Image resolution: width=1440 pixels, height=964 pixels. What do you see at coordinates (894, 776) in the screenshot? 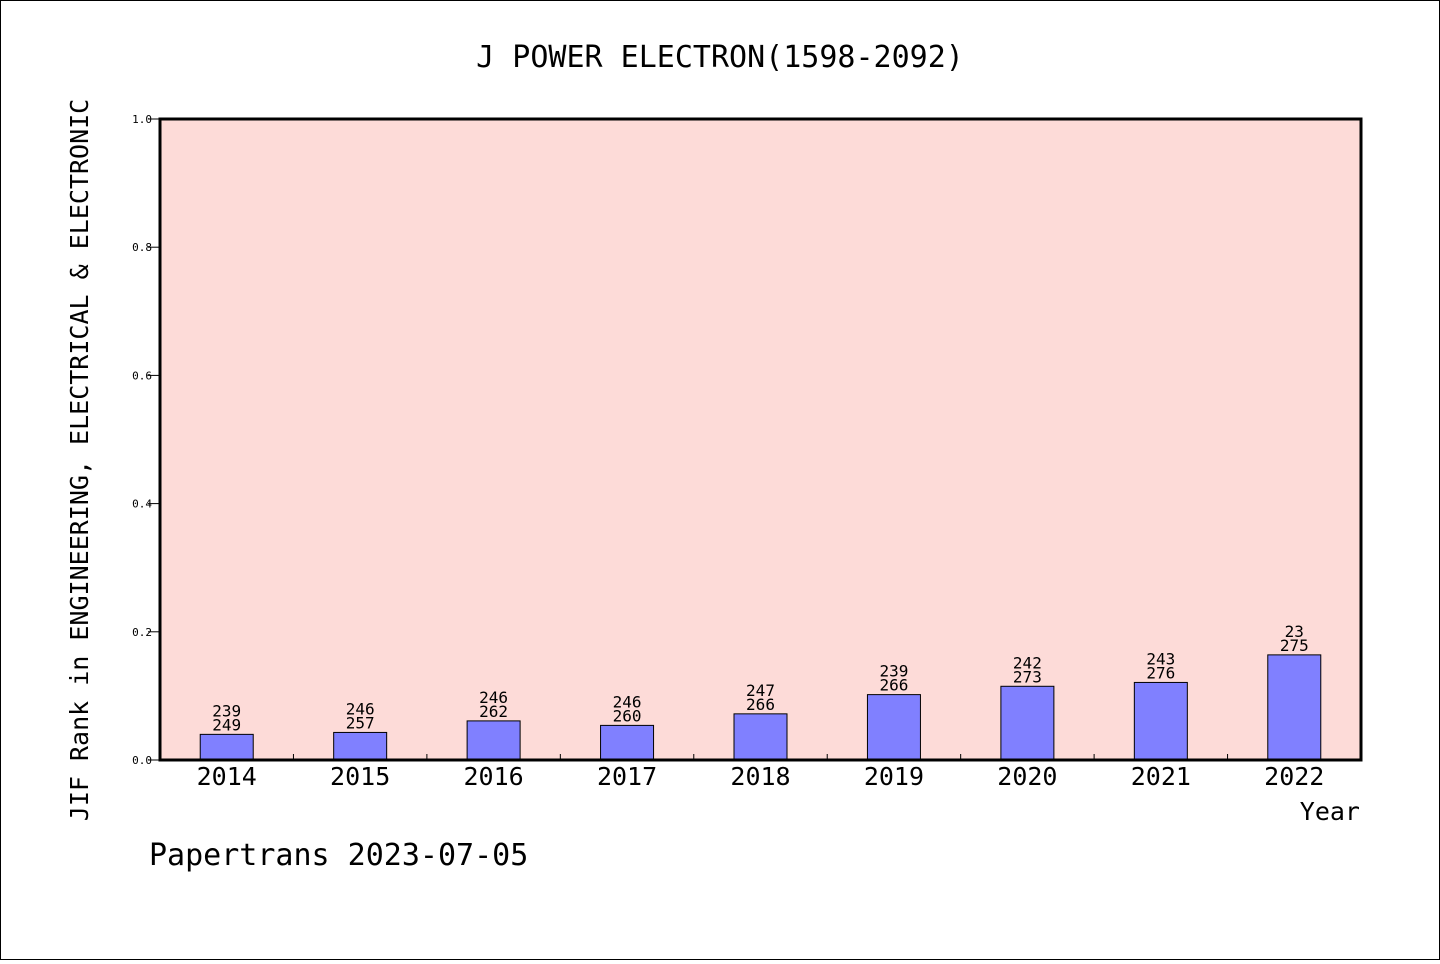
I see `x-tick-label: 2019` at bounding box center [894, 776].